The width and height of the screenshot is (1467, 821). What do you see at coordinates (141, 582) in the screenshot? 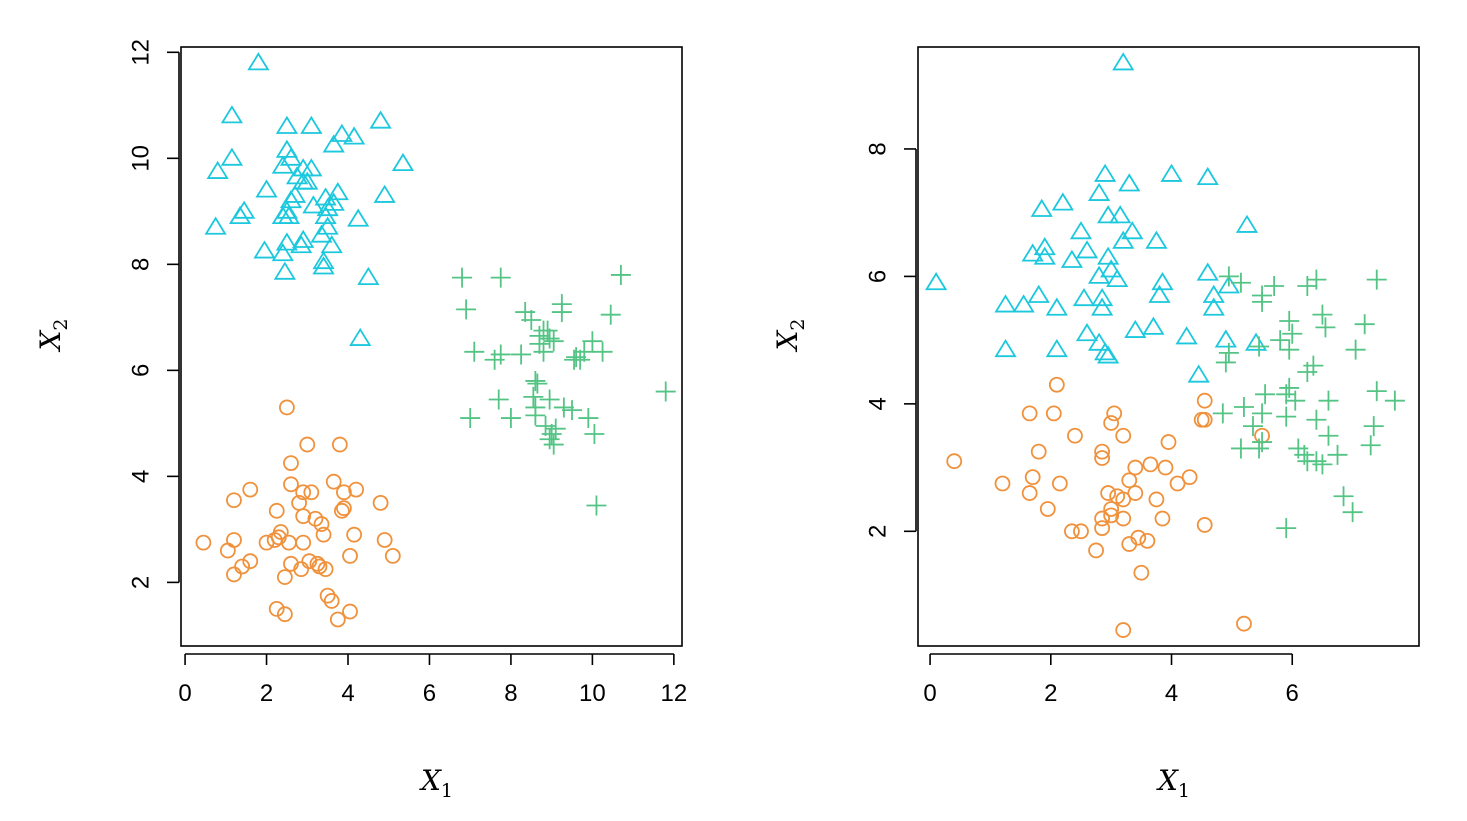
I see `y-tick-label: 2` at bounding box center [141, 582].